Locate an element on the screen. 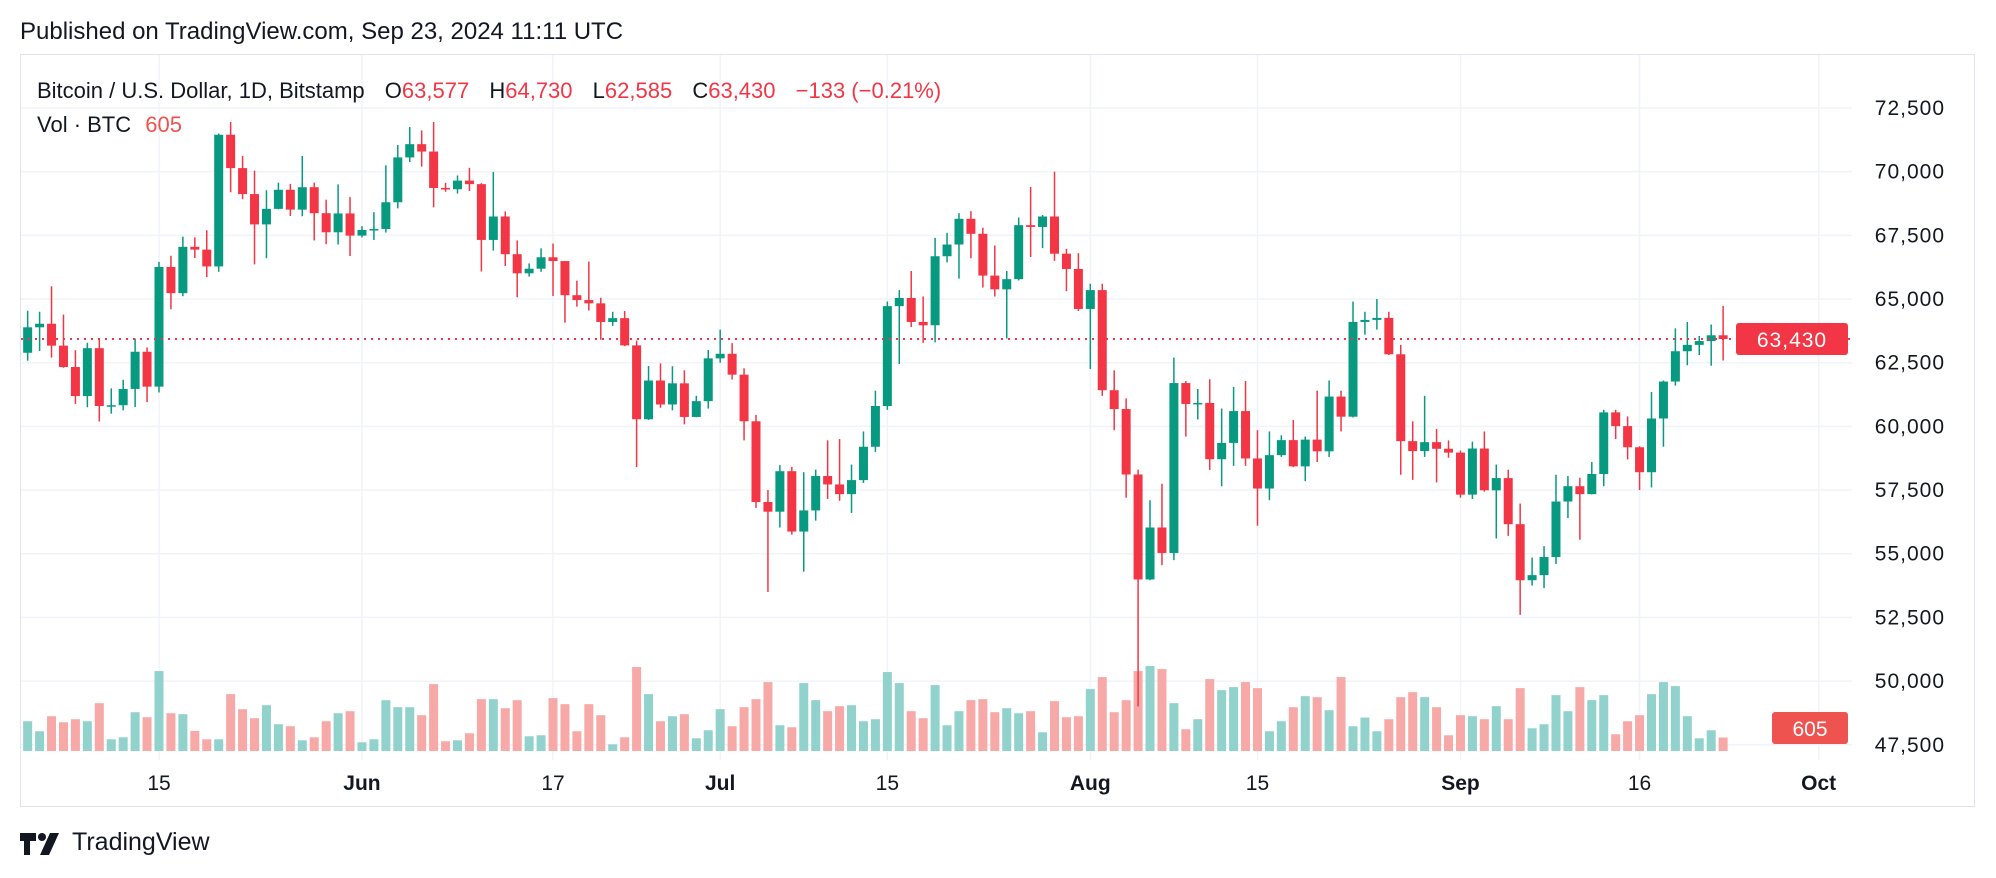  tradingview-brand: TradingView is located at coordinates (115, 842).